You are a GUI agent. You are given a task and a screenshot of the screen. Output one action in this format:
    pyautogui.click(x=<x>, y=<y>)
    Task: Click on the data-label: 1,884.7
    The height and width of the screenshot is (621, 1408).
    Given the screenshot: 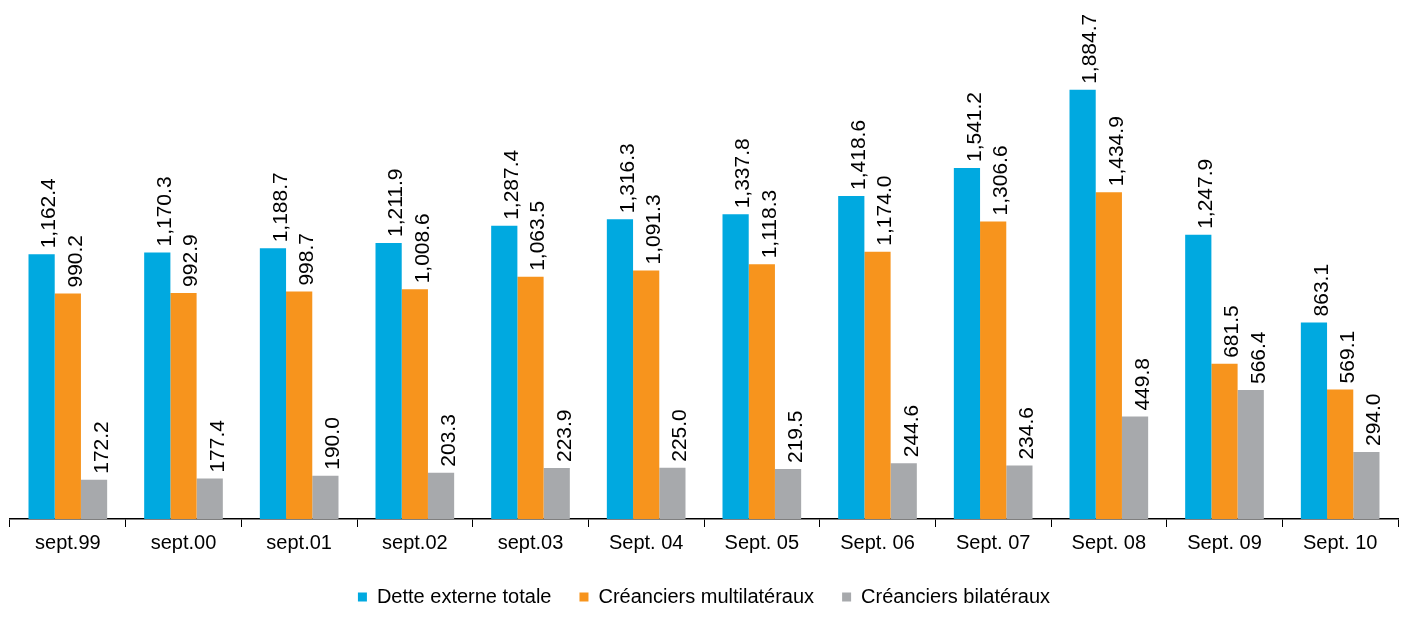 What is the action you would take?
    pyautogui.click(x=1089, y=48)
    